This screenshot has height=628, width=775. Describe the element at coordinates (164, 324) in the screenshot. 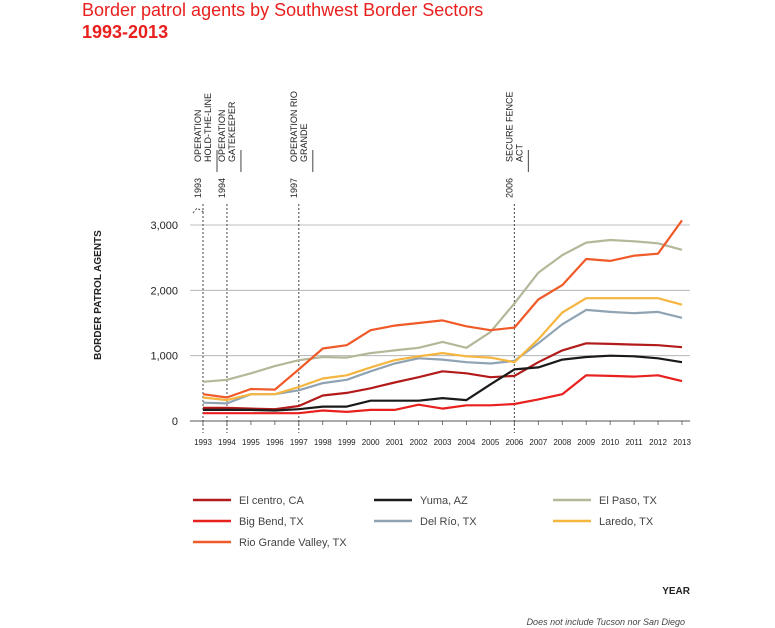

I see `y-tick-labels: 0 1,000 2,000 3,000` at that location.